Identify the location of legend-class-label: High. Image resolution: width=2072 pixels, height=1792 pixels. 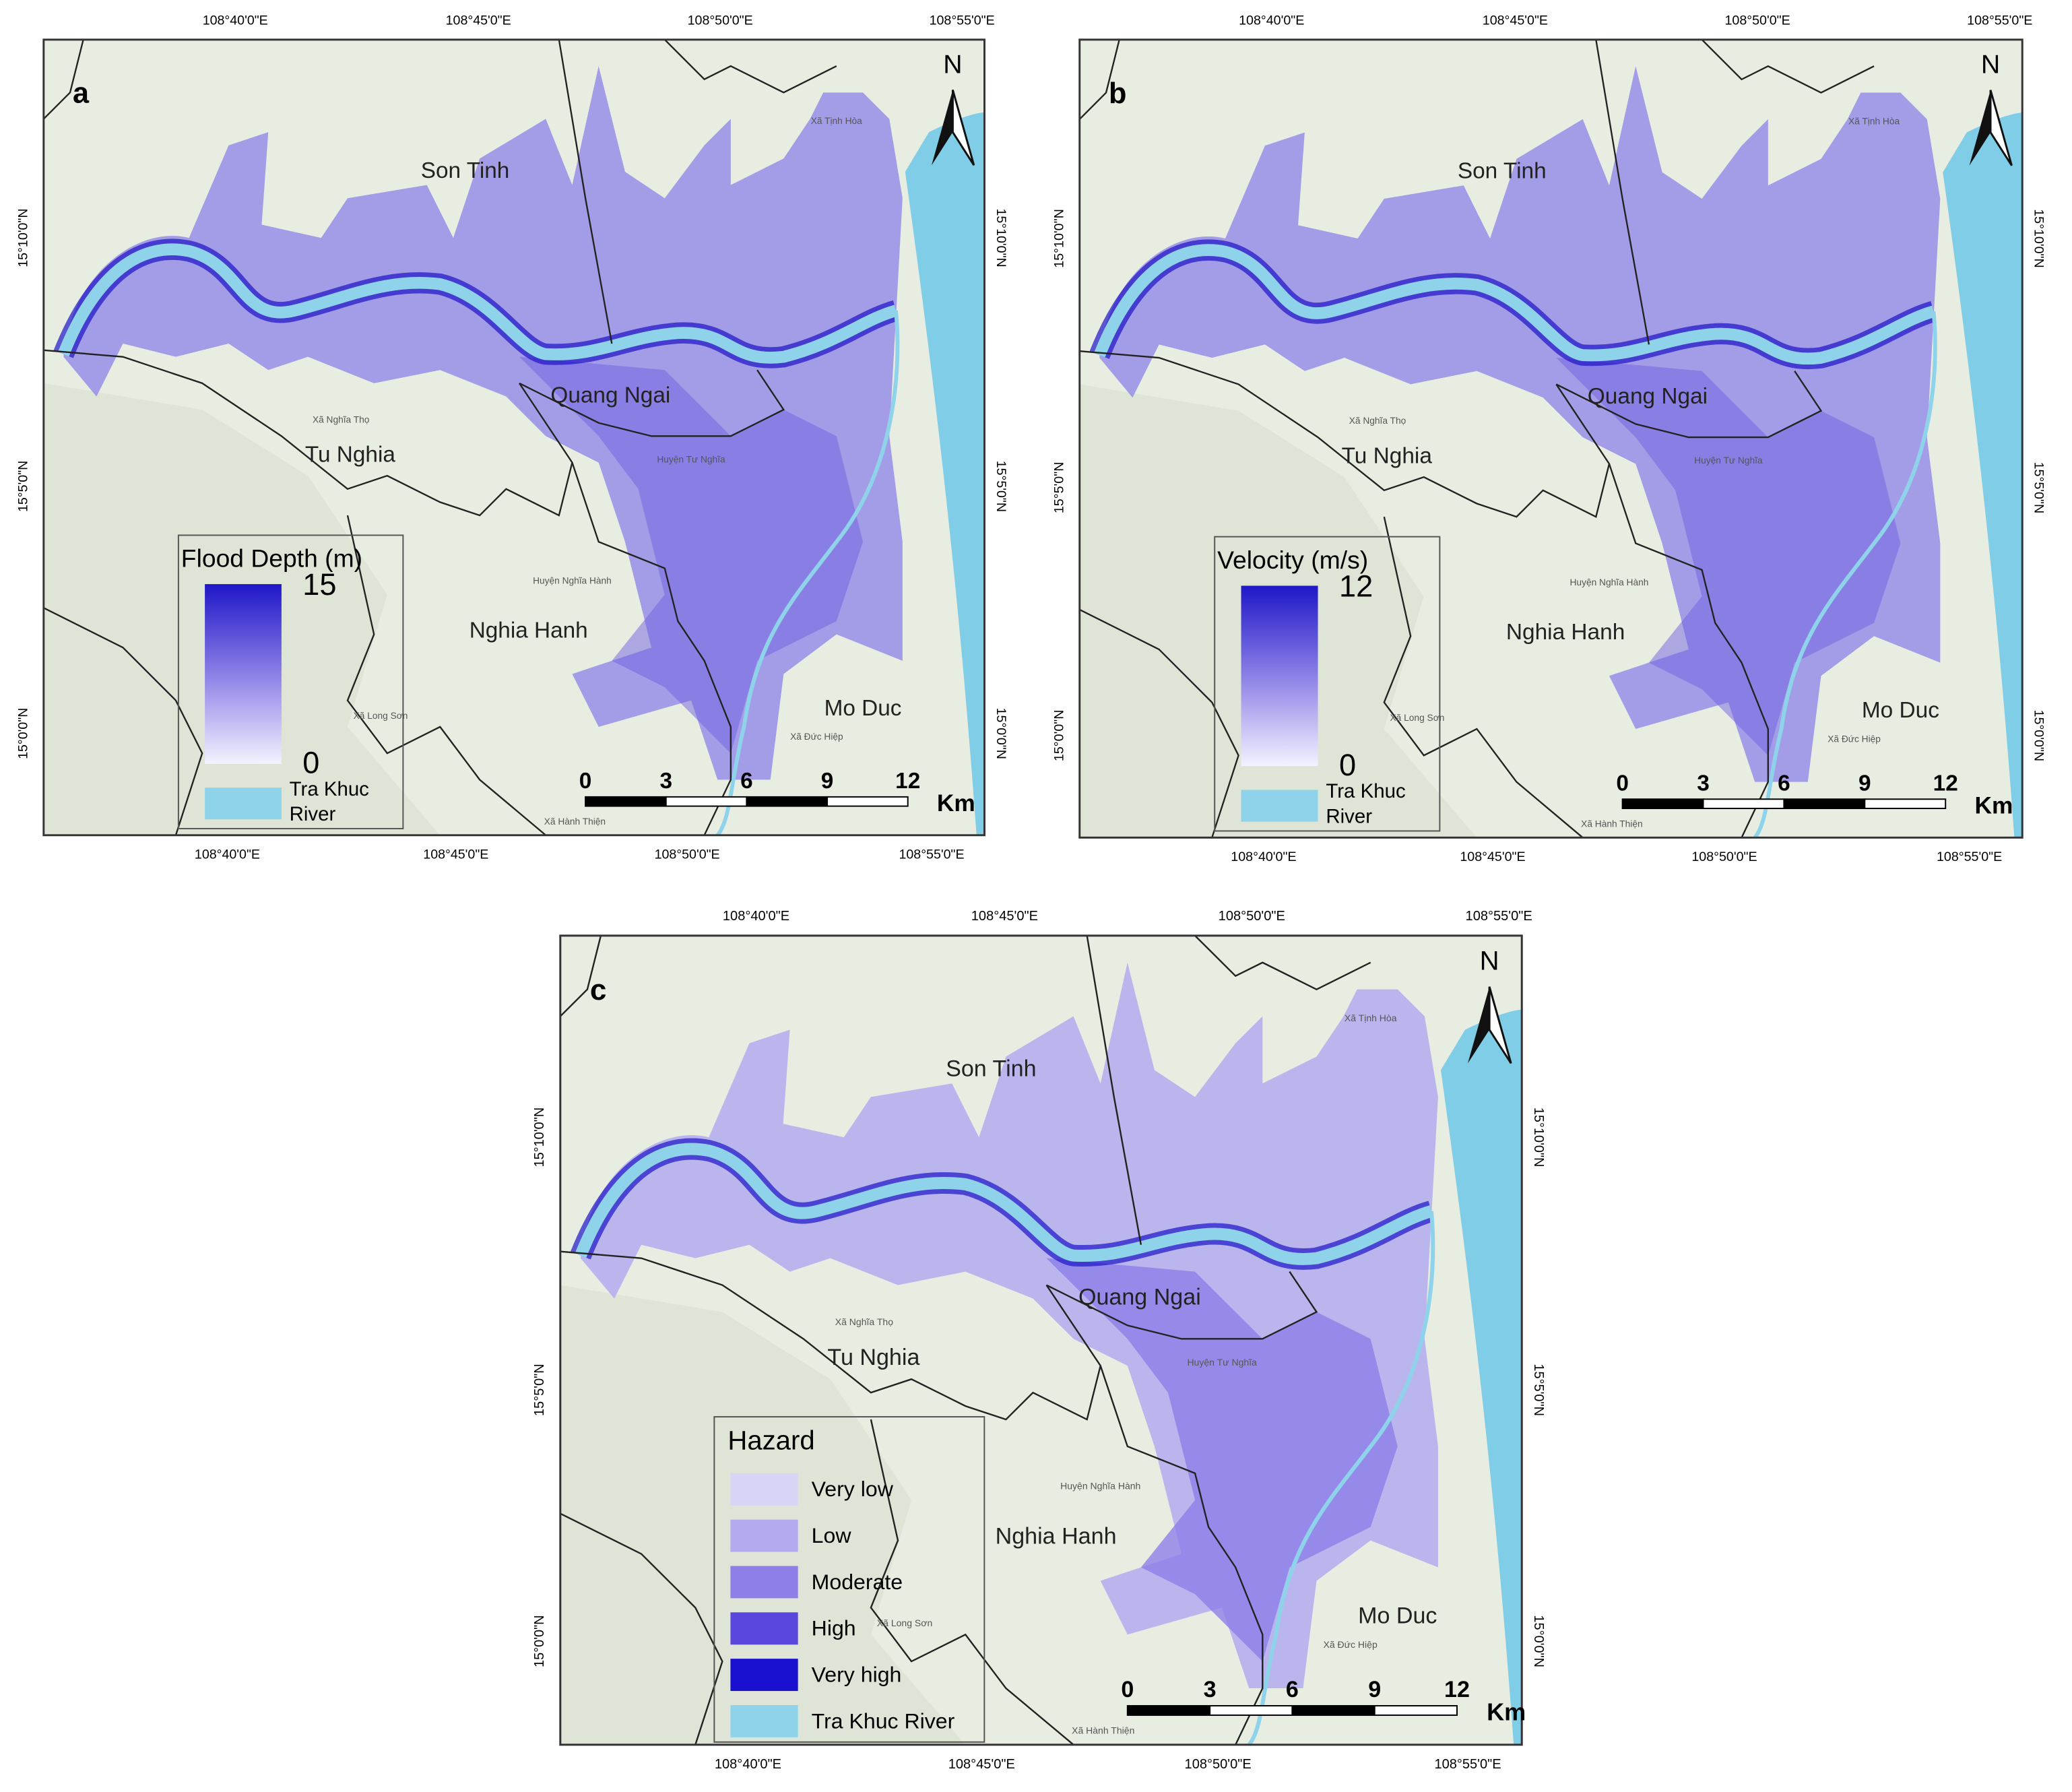
(834, 1628).